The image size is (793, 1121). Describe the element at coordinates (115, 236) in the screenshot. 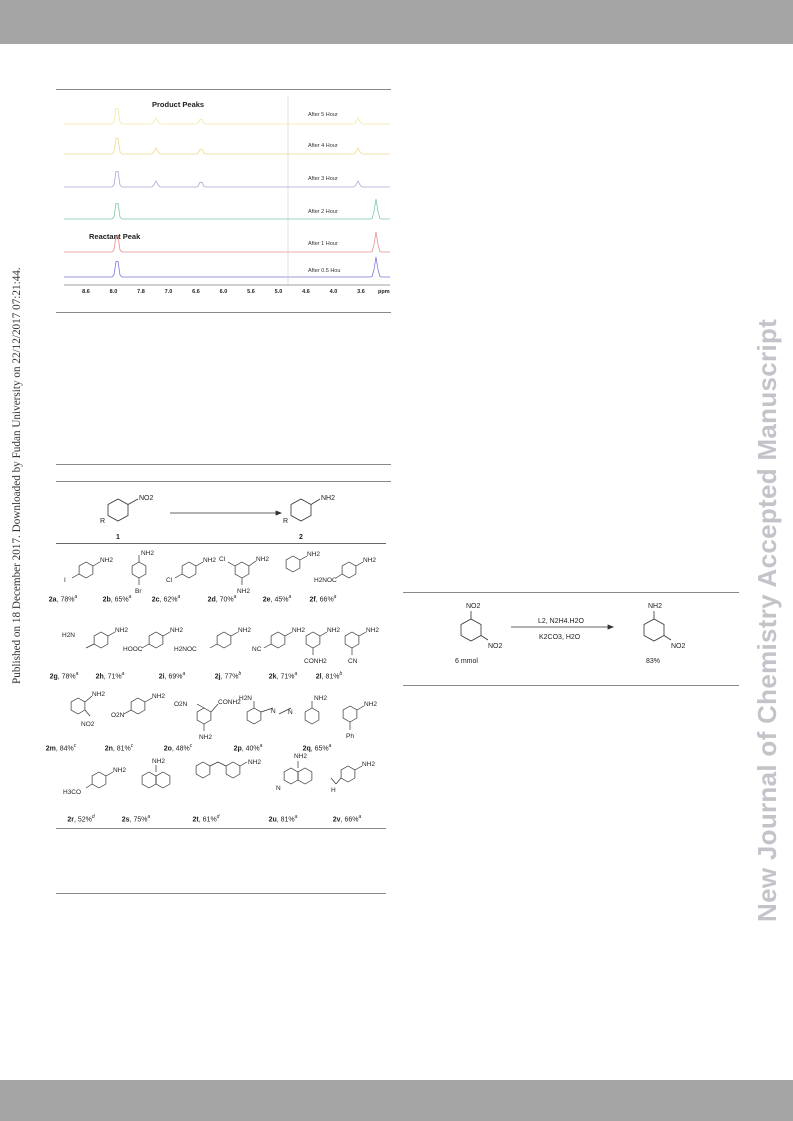

I see `reactant-peak-label: Reactant Peak` at that location.